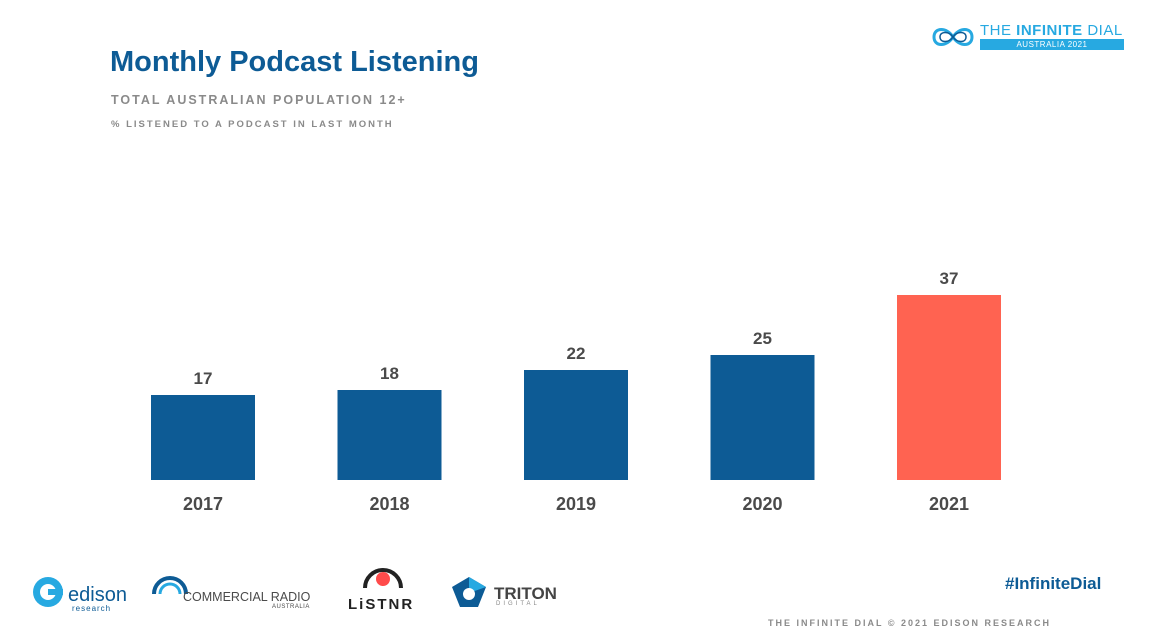  I want to click on commercial-radio-logo-text: COMMERCIAL RADIO, so click(247, 597).